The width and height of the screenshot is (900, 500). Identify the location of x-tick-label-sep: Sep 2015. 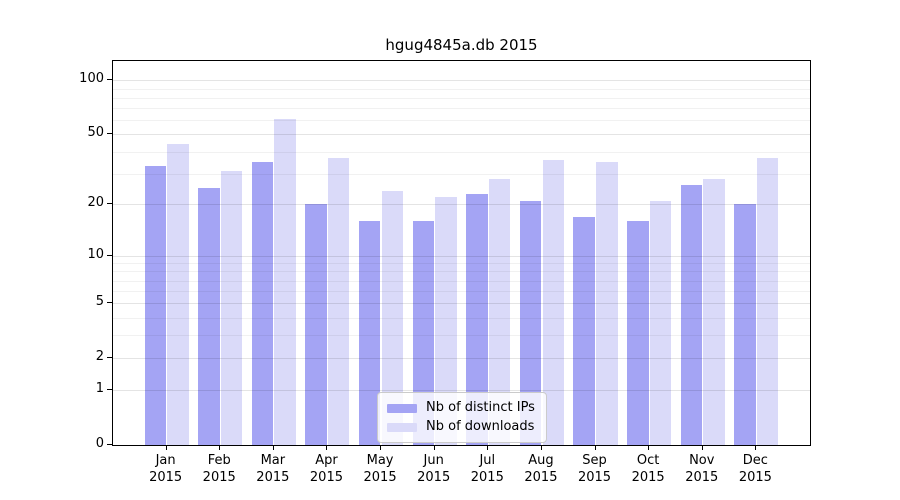
(594, 469).